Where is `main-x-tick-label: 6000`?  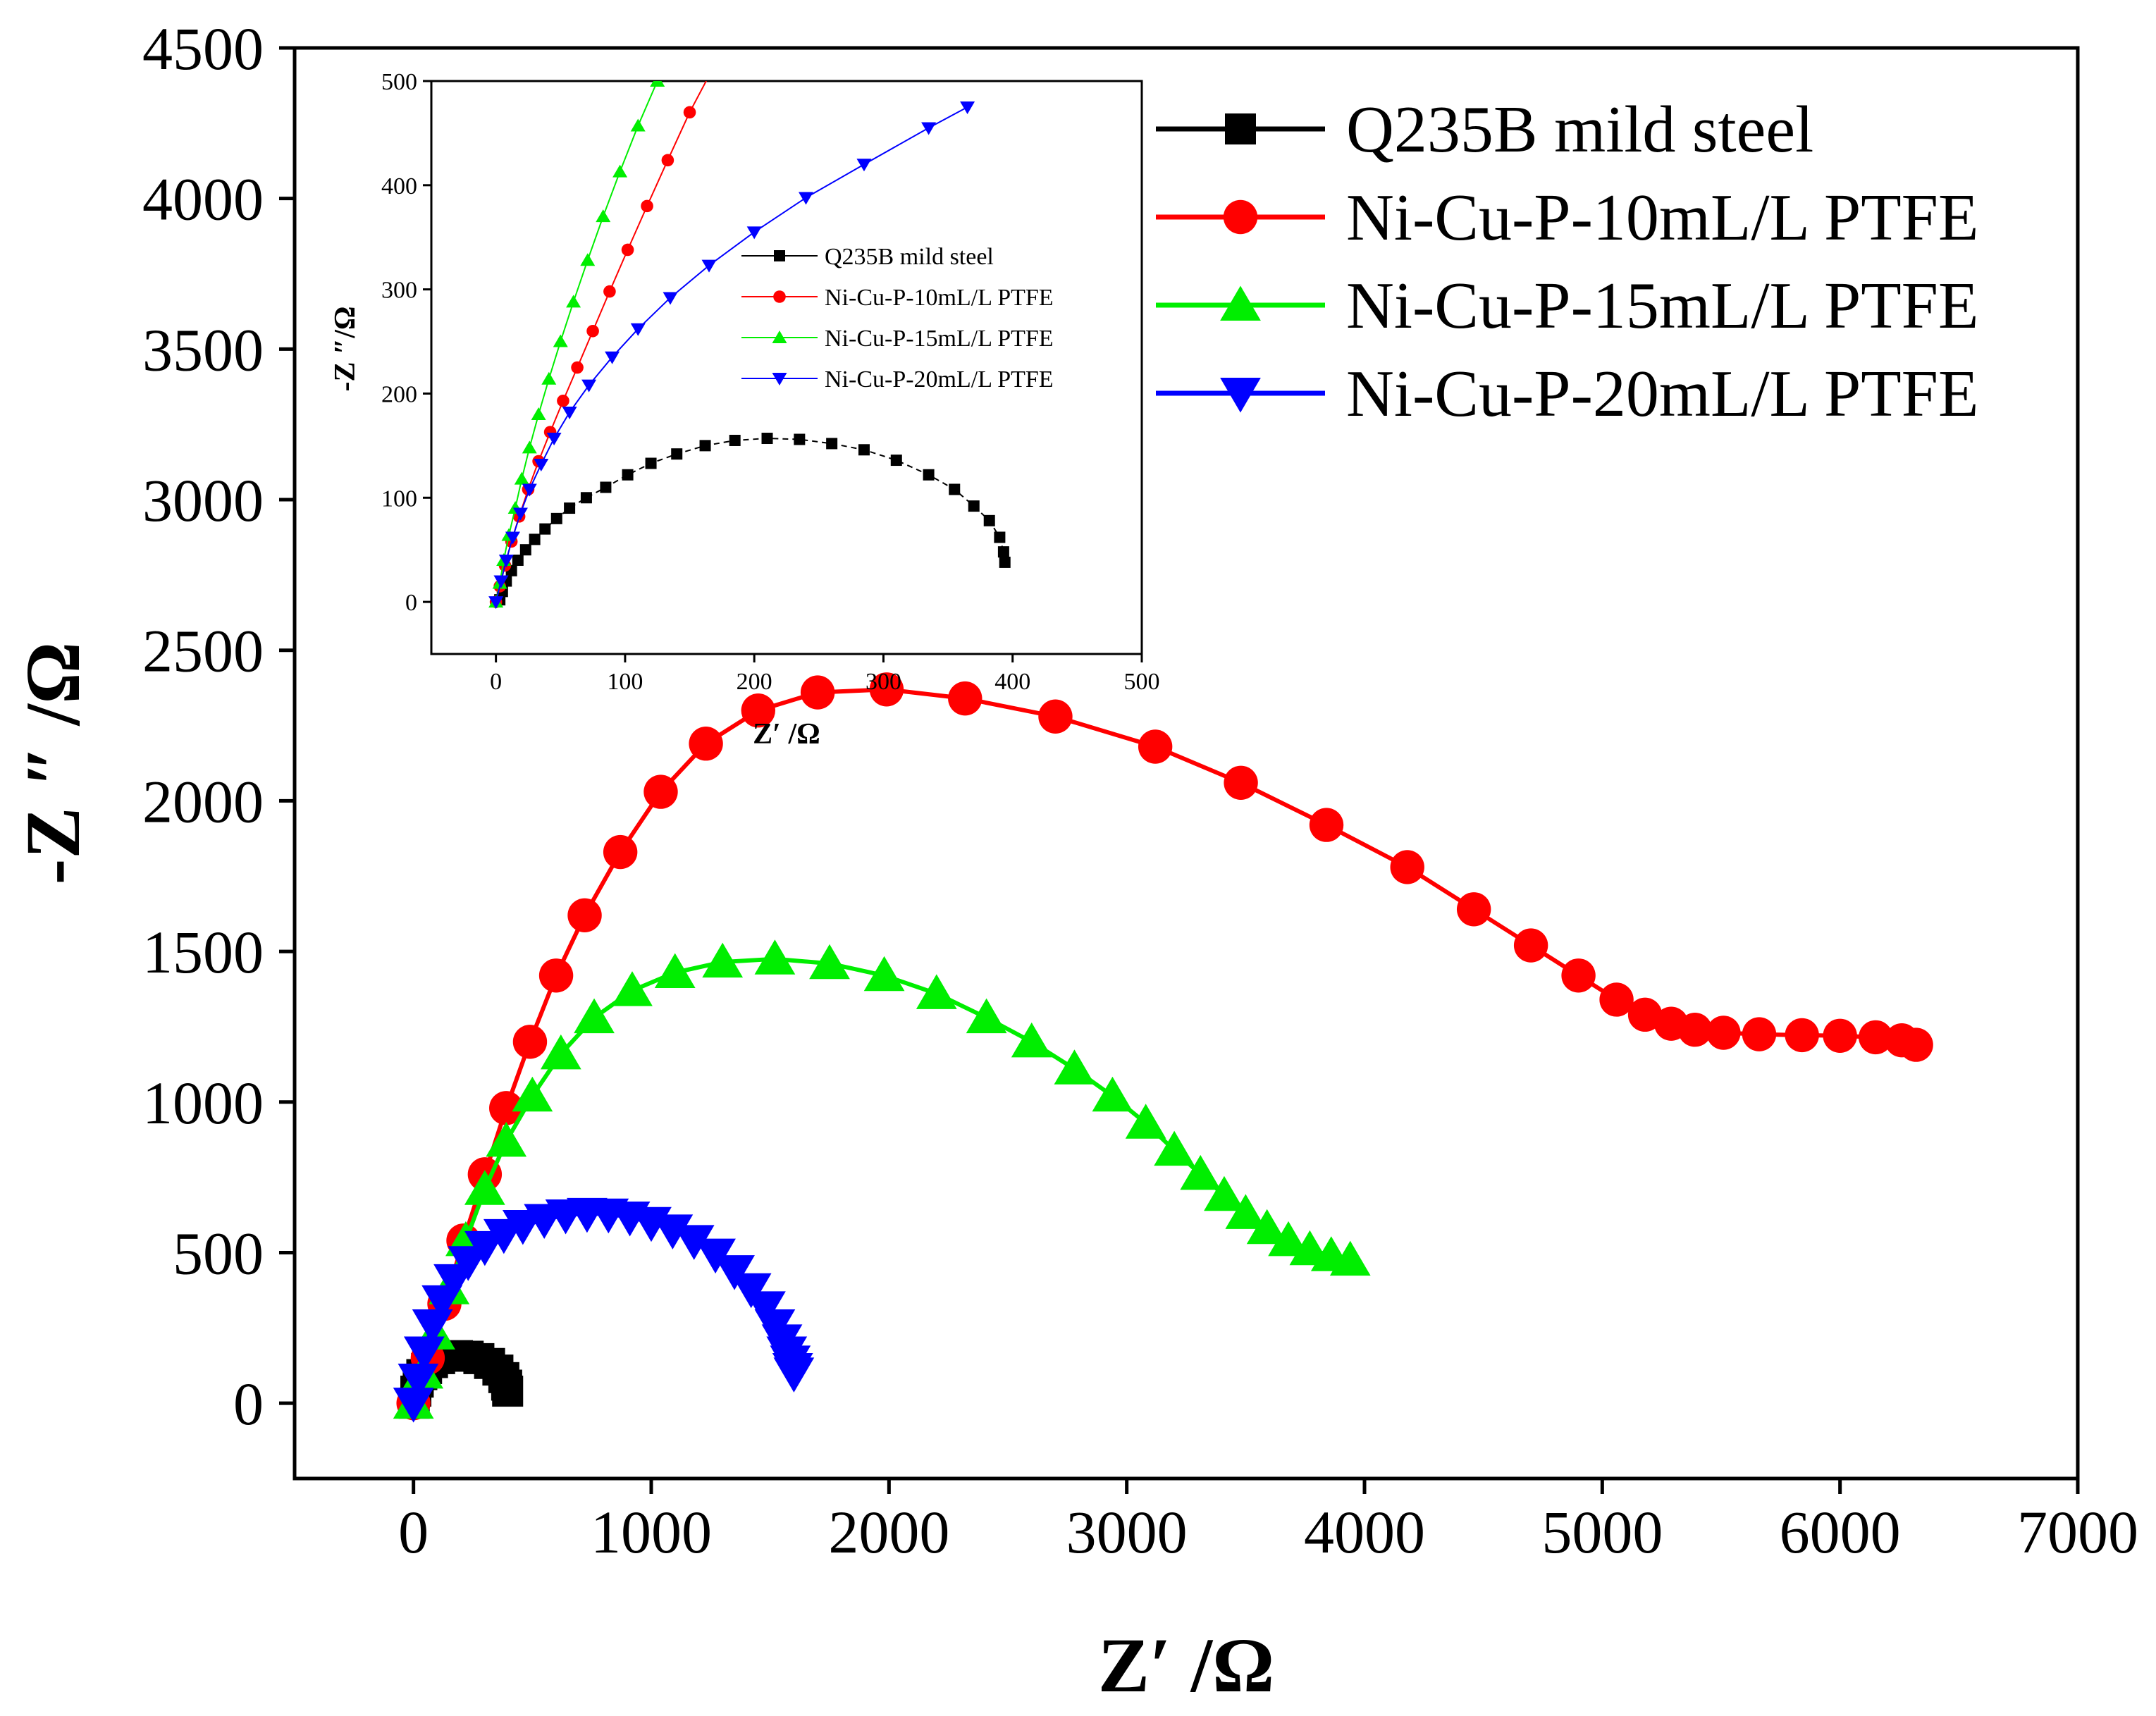
main-x-tick-label: 6000 is located at coordinates (1840, 1532).